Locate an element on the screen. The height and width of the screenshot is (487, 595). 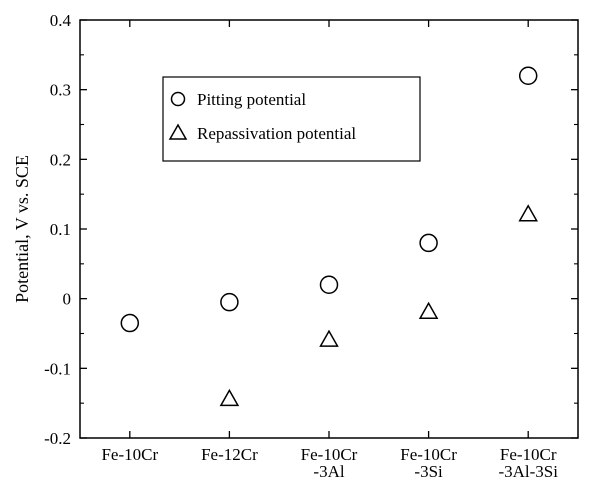
legend-marker-pitting is located at coordinates (178, 99).